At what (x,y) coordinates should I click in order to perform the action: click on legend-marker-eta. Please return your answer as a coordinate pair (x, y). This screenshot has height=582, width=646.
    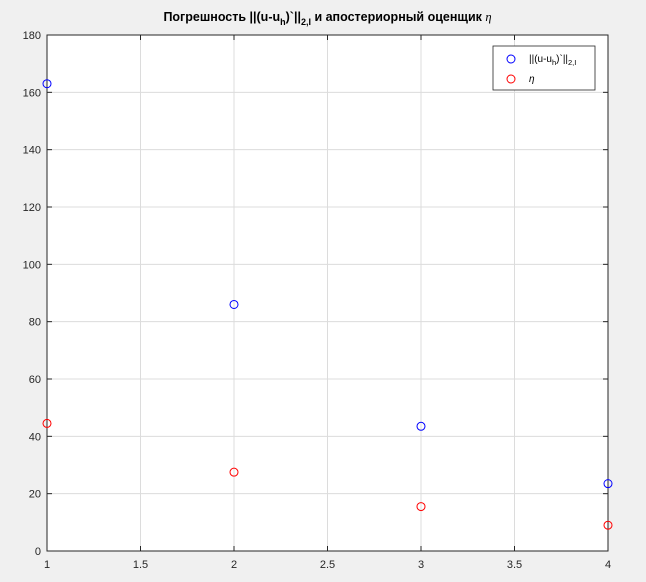
    Looking at the image, I should click on (511, 79).